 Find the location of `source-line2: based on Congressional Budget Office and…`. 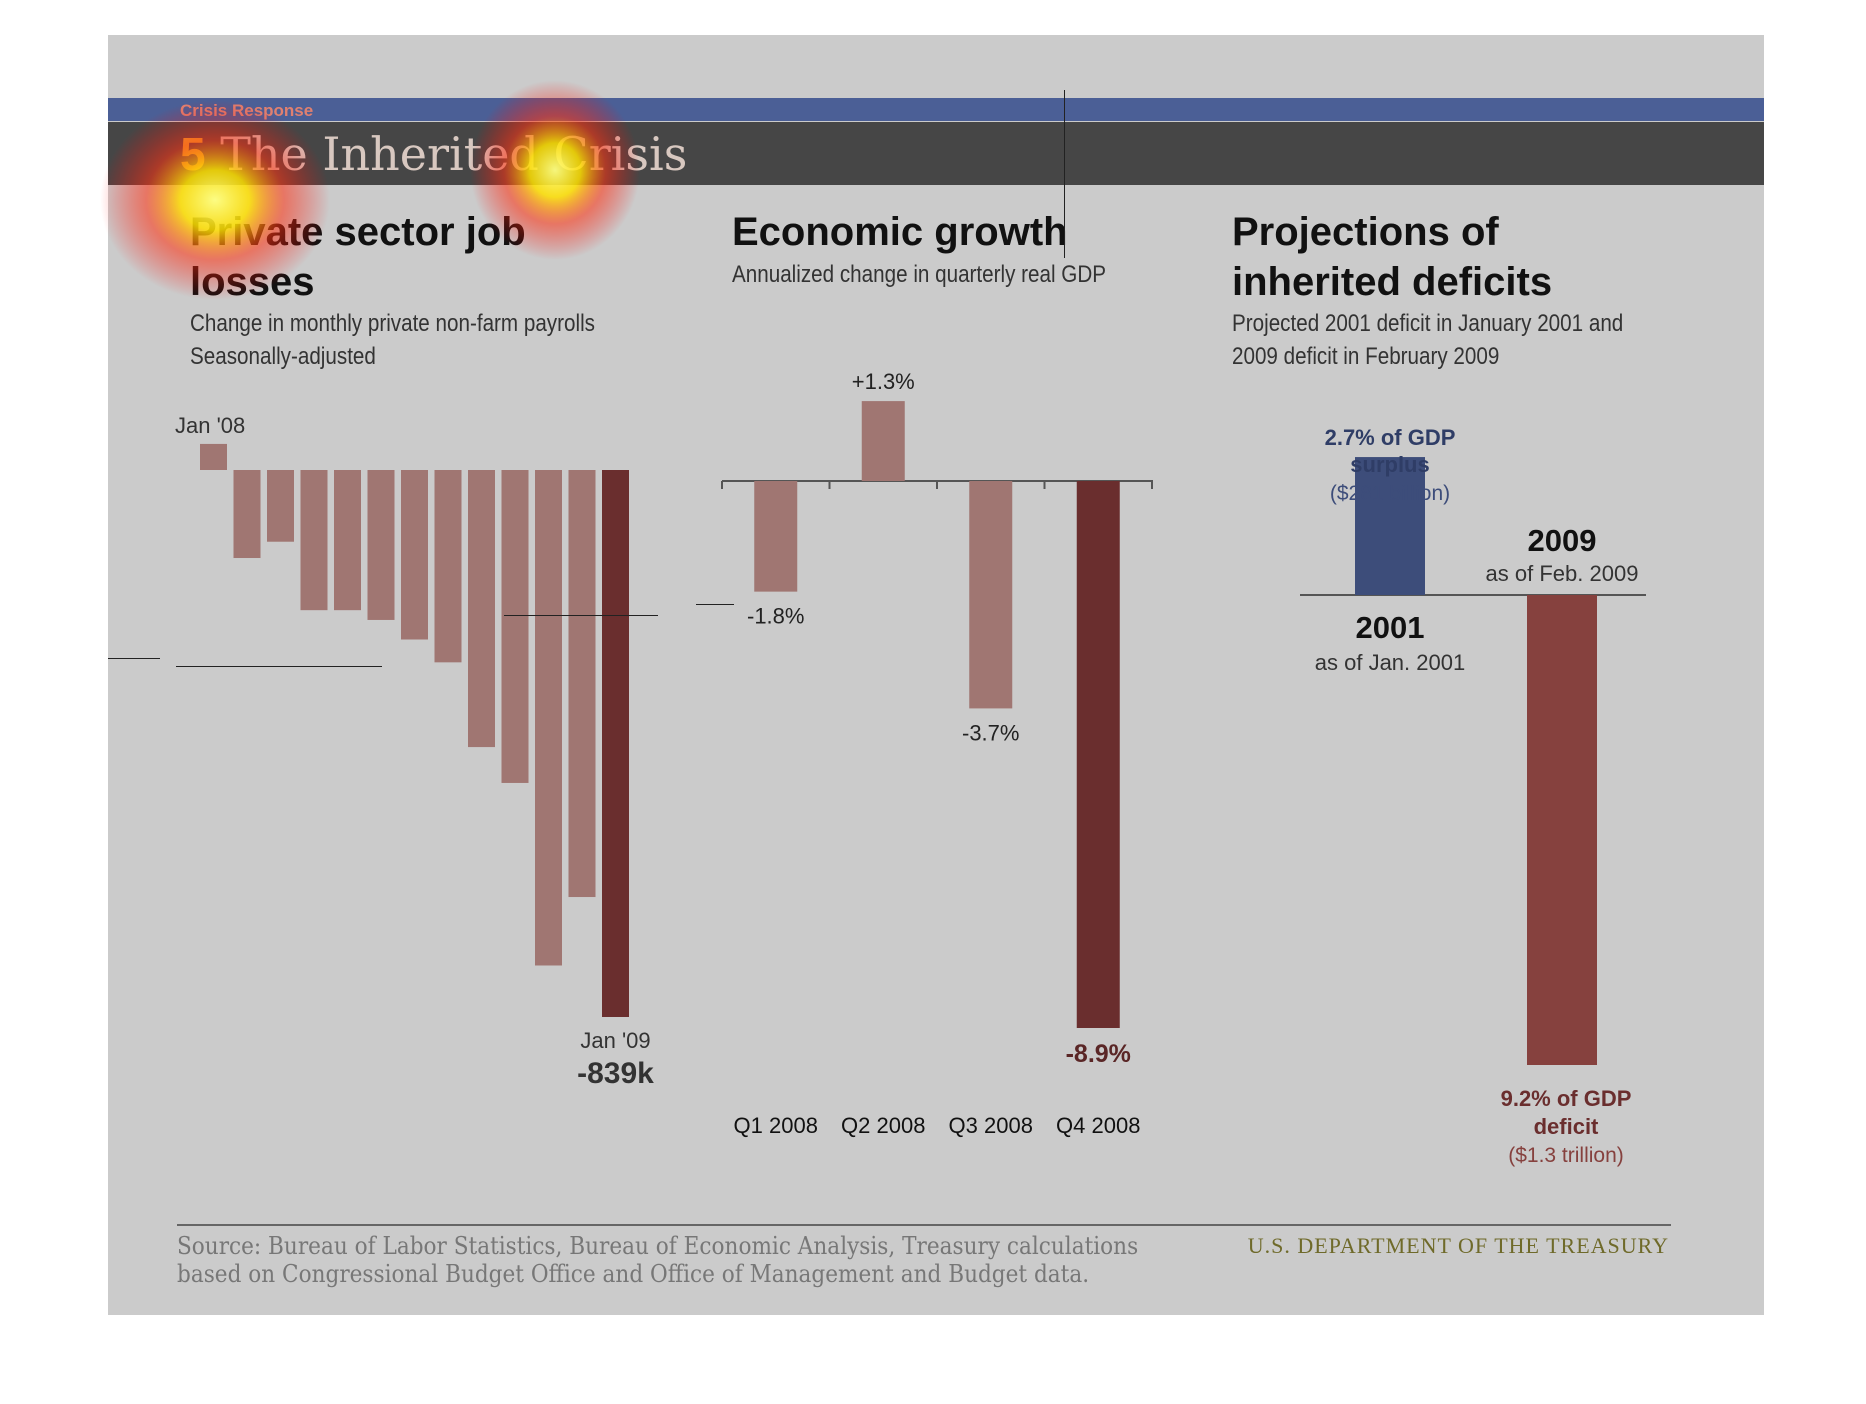

source-line2: based on Congressional Budget Office and… is located at coordinates (633, 1274).